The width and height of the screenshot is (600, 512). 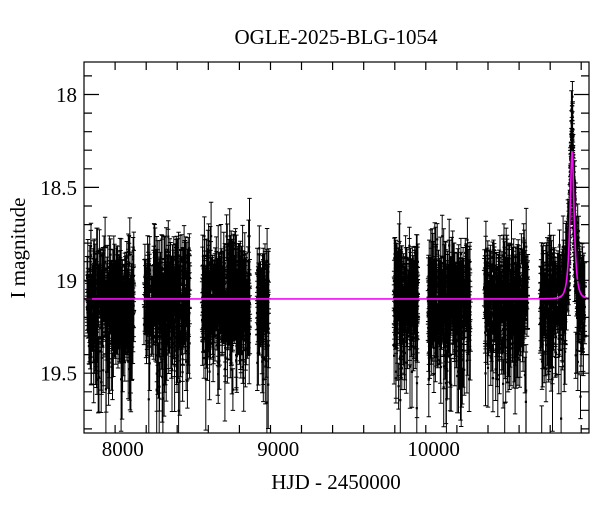 I want to click on x-tick-label: 9000, so click(x=278, y=449).